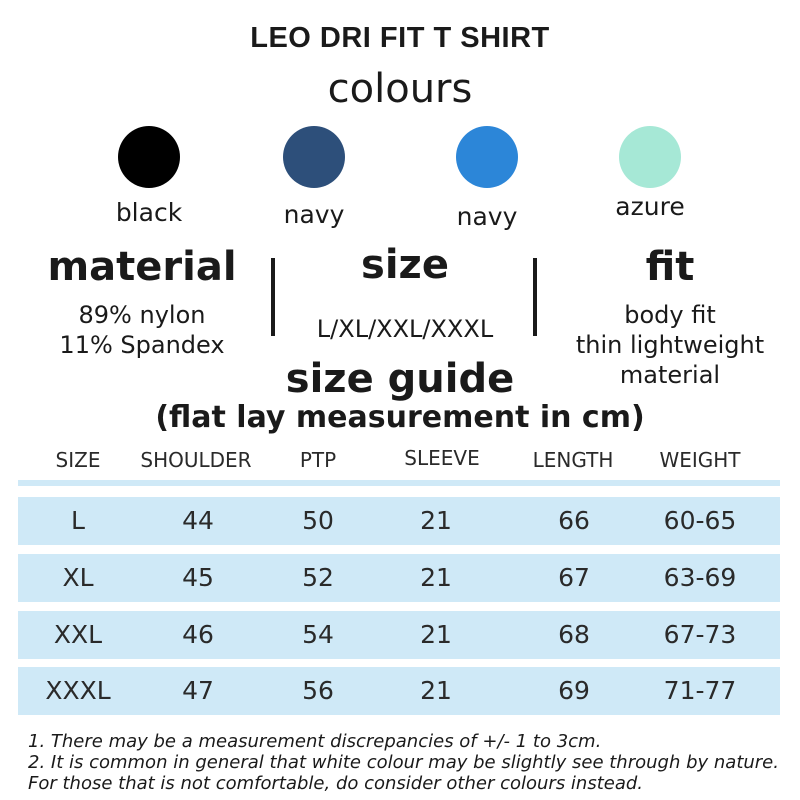  Describe the element at coordinates (318, 460) in the screenshot. I see `column-header-ptp: PTP` at that location.